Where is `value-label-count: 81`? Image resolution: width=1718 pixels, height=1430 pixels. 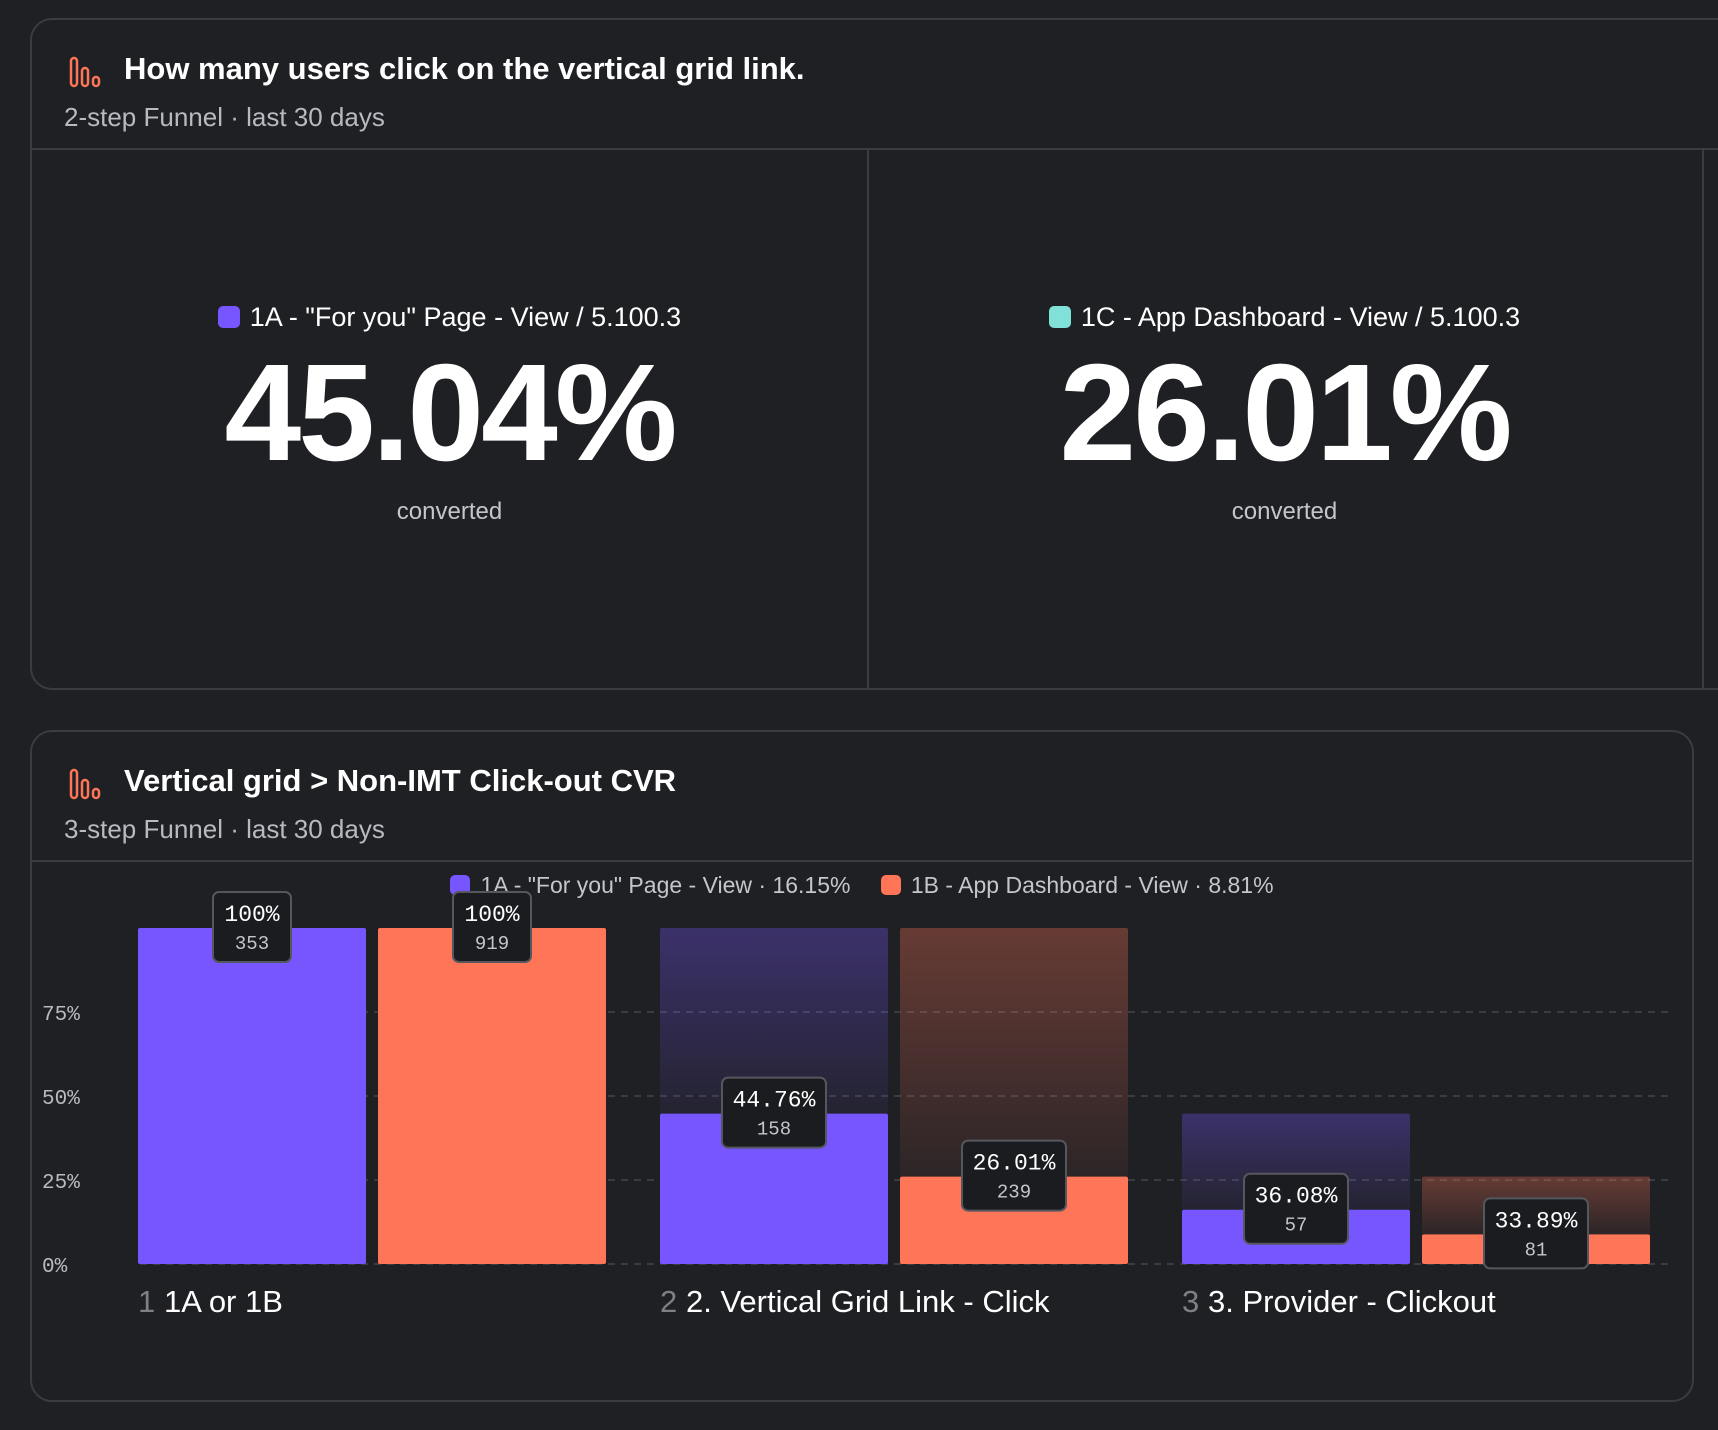
value-label-count: 81 is located at coordinates (1536, 1250).